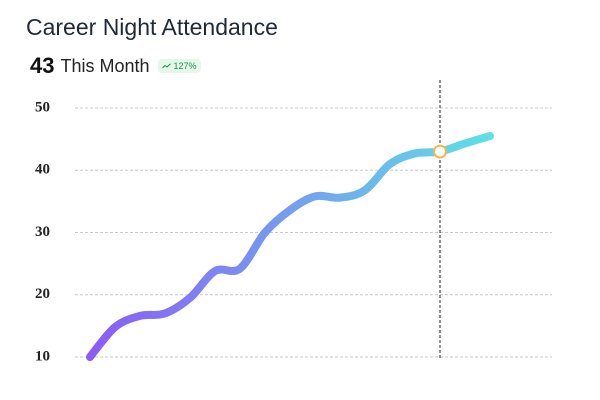  What do you see at coordinates (42, 356) in the screenshot?
I see `y-tick-label: 10` at bounding box center [42, 356].